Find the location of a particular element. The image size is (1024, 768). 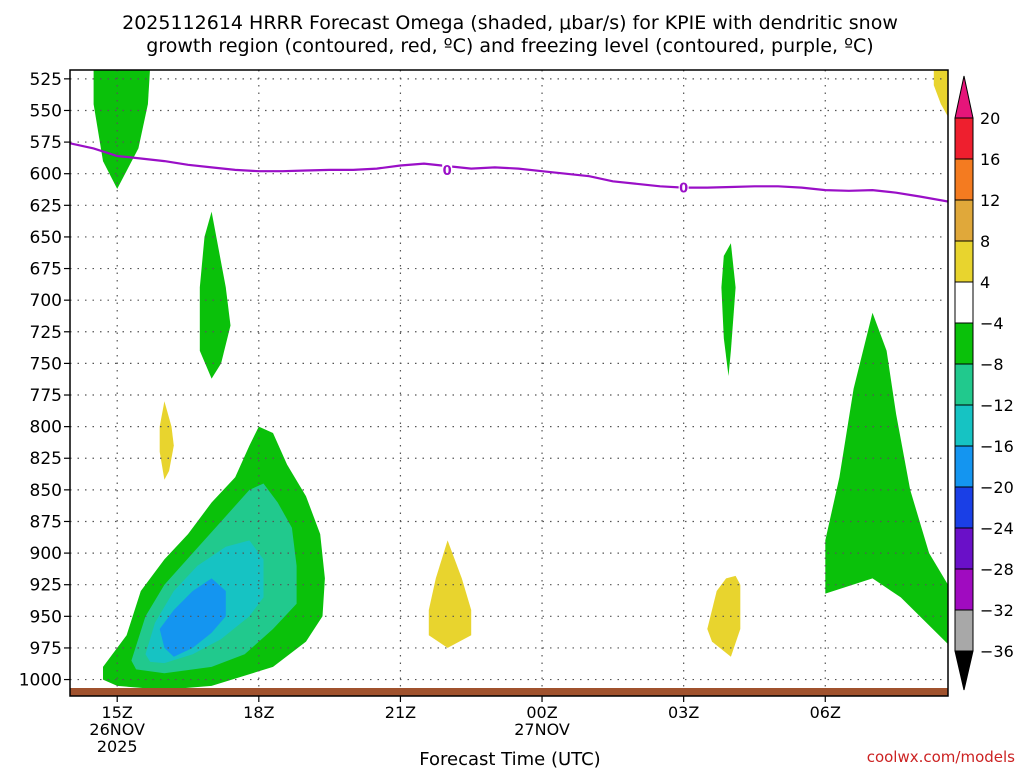

y-tick-label: 600 is located at coordinates (46, 175).